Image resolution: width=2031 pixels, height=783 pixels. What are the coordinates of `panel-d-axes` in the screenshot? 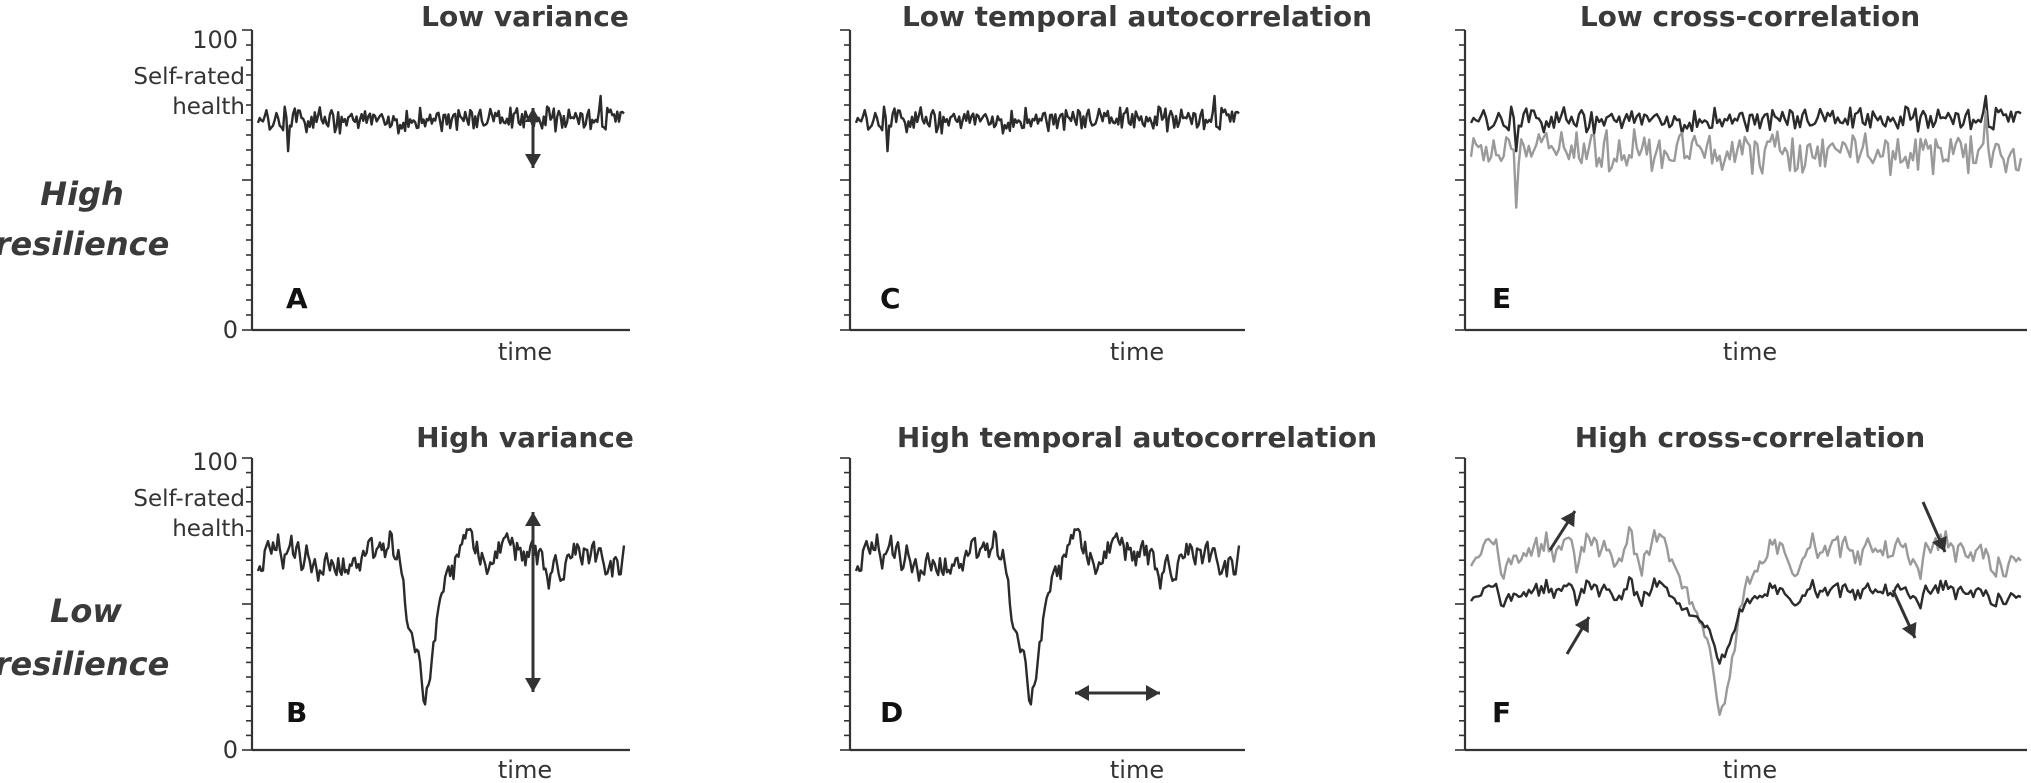 It's located at (1042, 604).